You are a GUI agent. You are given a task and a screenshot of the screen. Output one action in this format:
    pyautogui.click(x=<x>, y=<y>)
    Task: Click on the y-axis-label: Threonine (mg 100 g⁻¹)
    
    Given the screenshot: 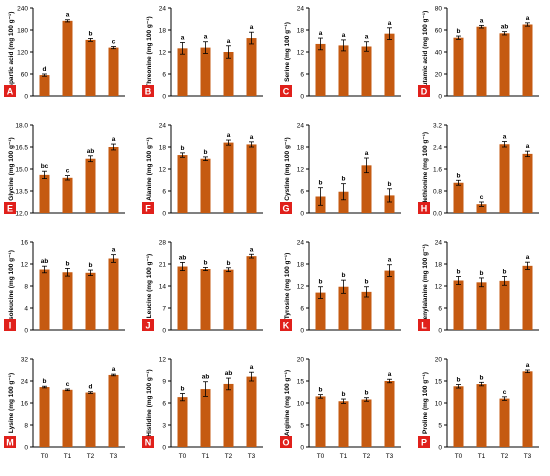 What is the action you would take?
    pyautogui.click(x=149, y=51)
    